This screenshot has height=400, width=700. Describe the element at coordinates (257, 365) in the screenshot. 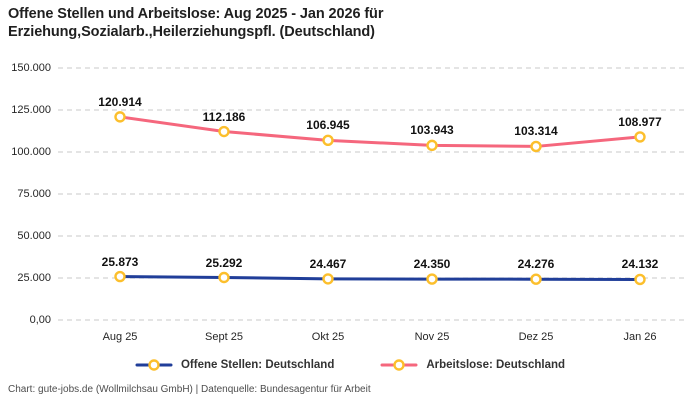

I see `legend-label: Offene Stellen: Deutschland` at that location.